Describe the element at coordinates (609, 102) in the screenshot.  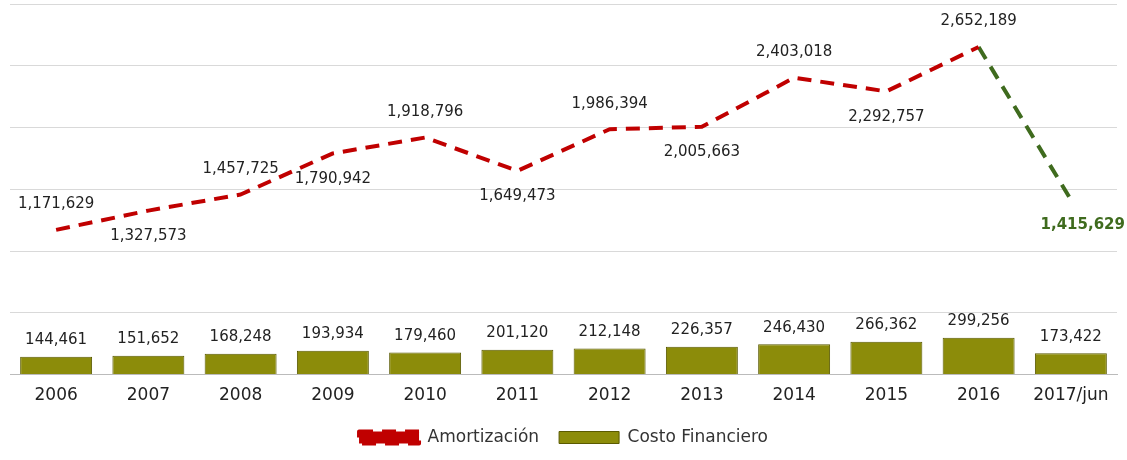
I see `data-label: 1,986,394` at that location.